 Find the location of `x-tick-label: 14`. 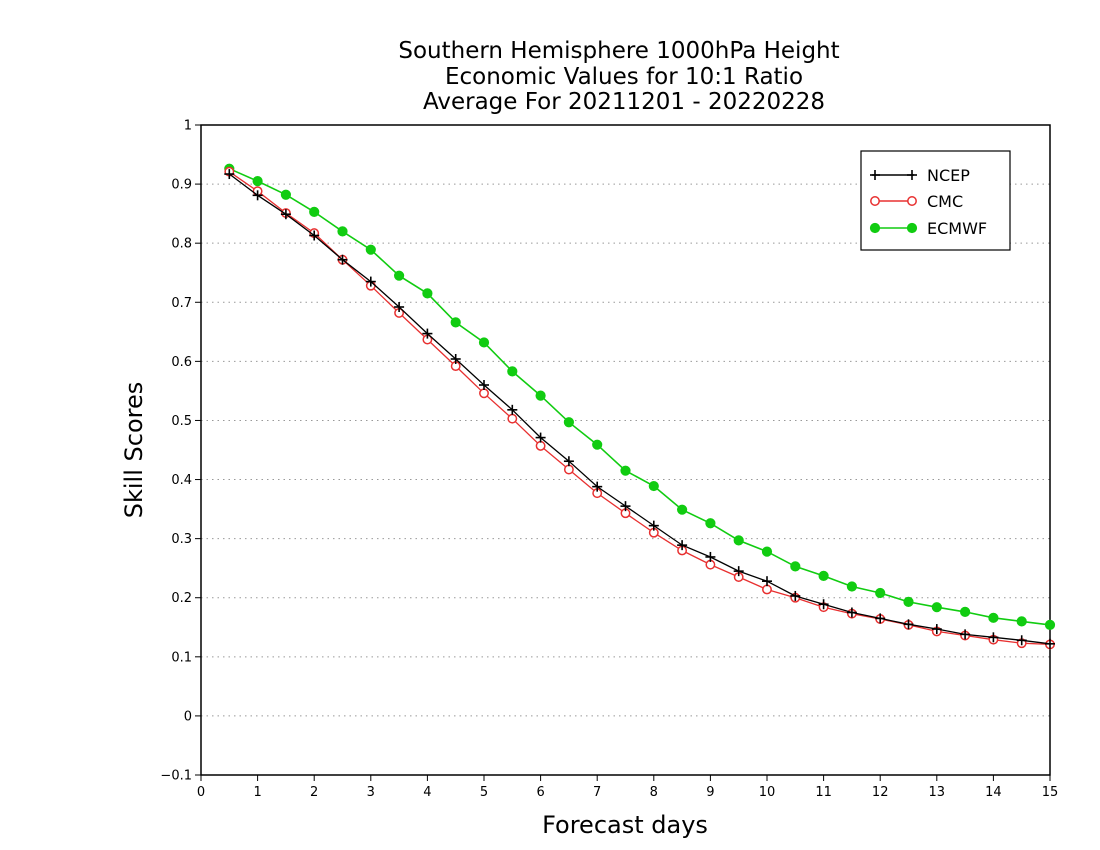

x-tick-label: 14 is located at coordinates (993, 792).